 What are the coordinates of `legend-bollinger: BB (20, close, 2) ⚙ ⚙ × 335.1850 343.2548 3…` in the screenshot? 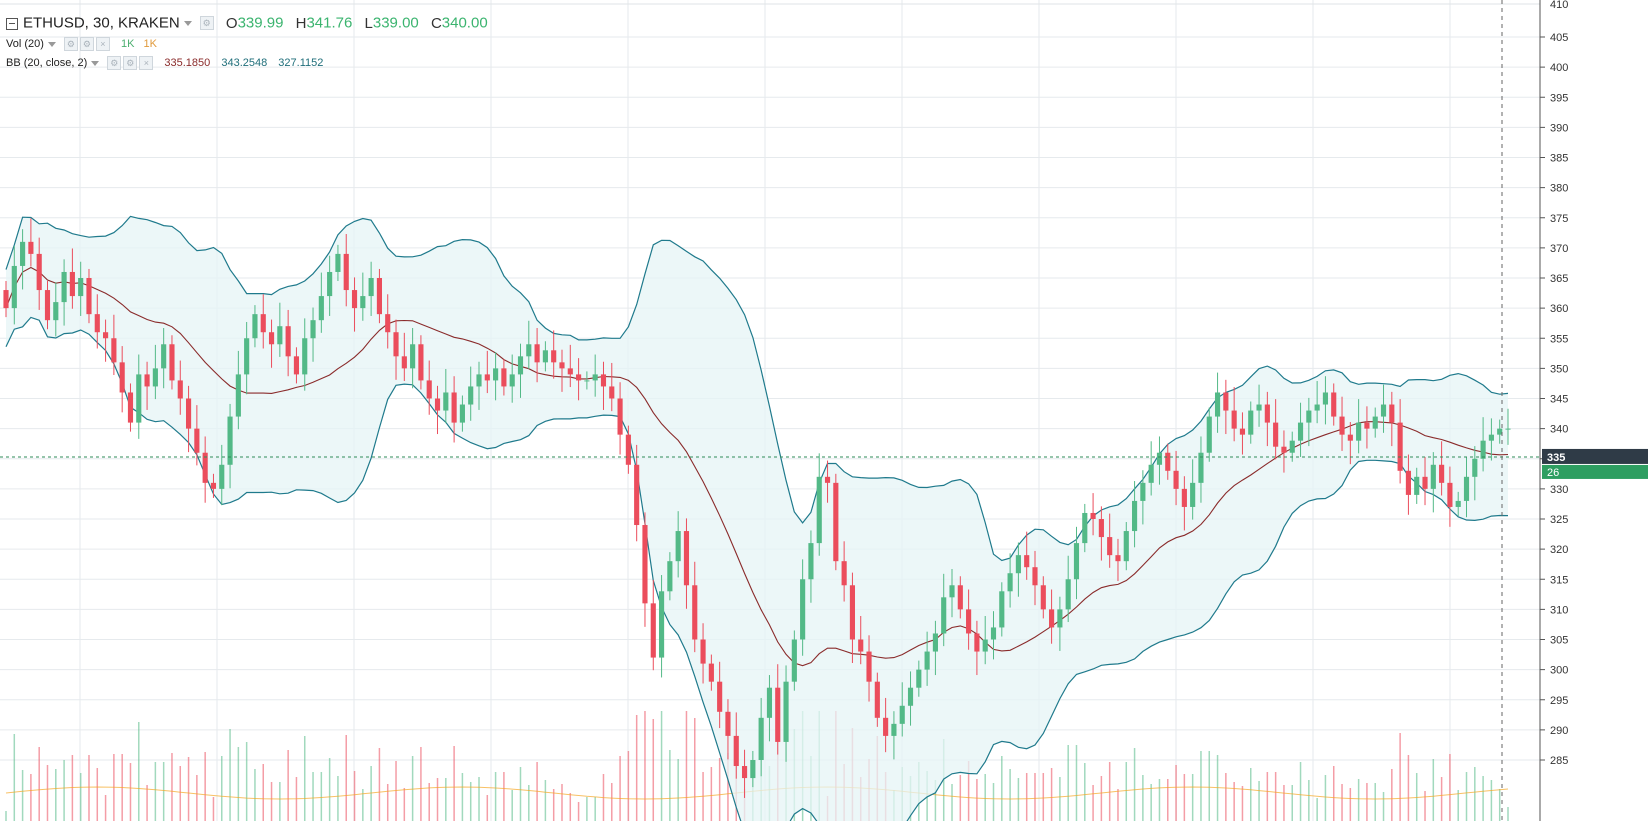 It's located at (164, 63).